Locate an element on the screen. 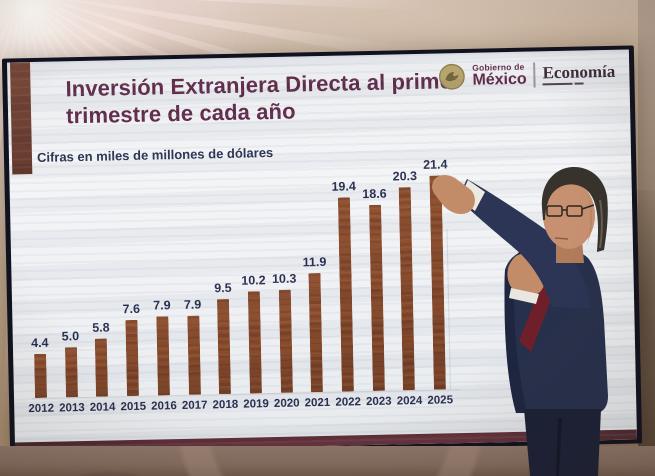 The image size is (655, 476). bar-value-label: 10.3 is located at coordinates (284, 279).